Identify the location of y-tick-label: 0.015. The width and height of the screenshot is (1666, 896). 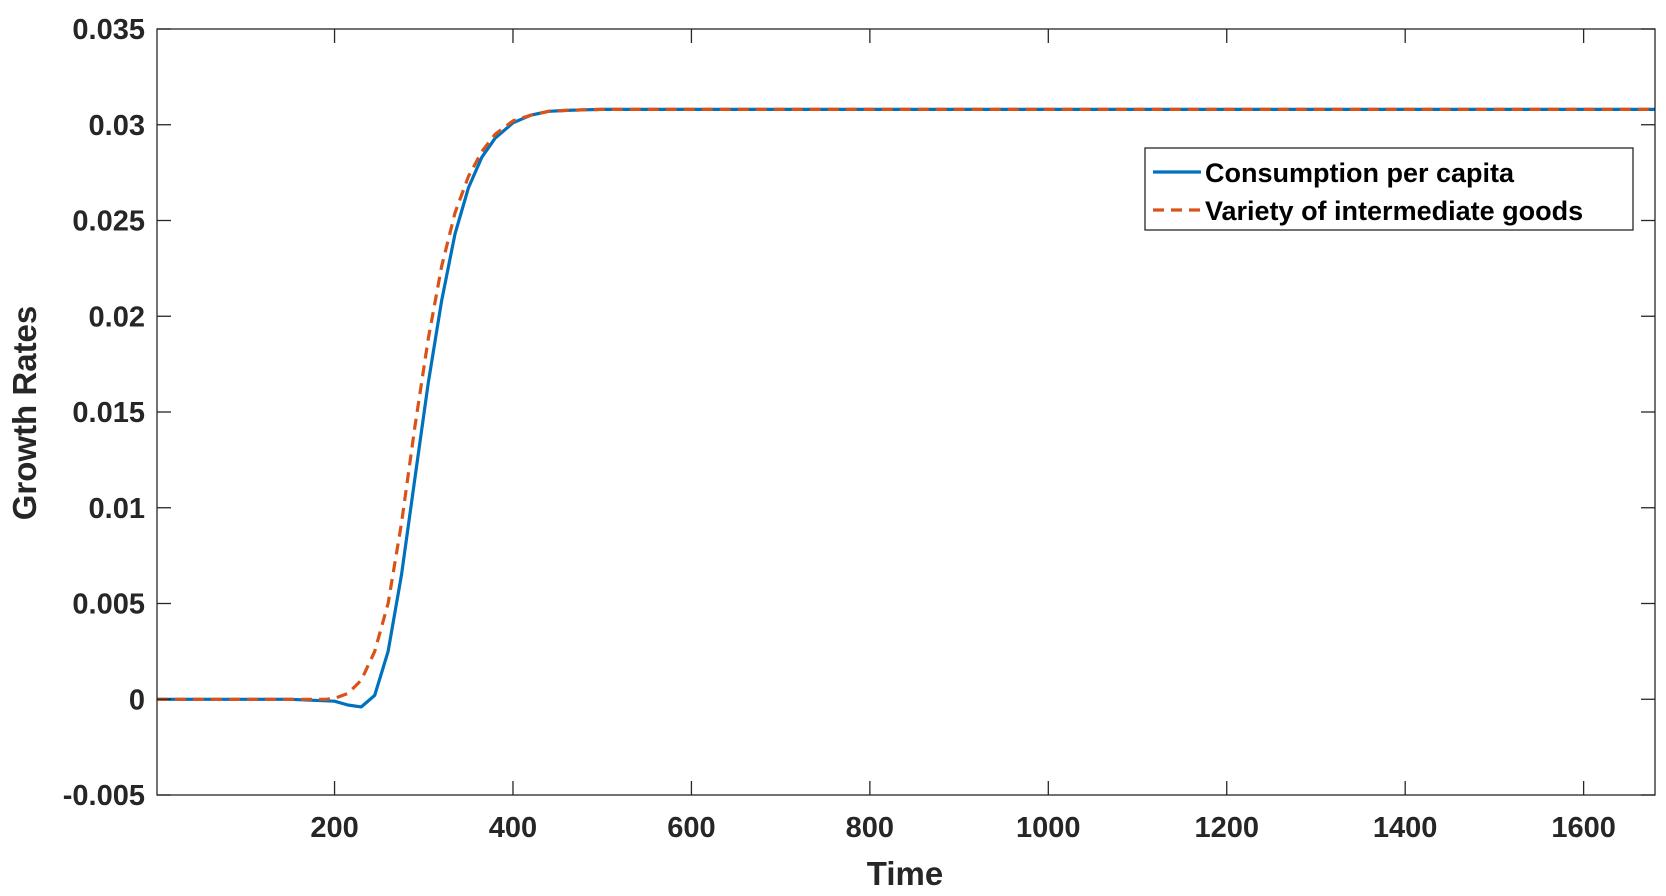
(108, 413).